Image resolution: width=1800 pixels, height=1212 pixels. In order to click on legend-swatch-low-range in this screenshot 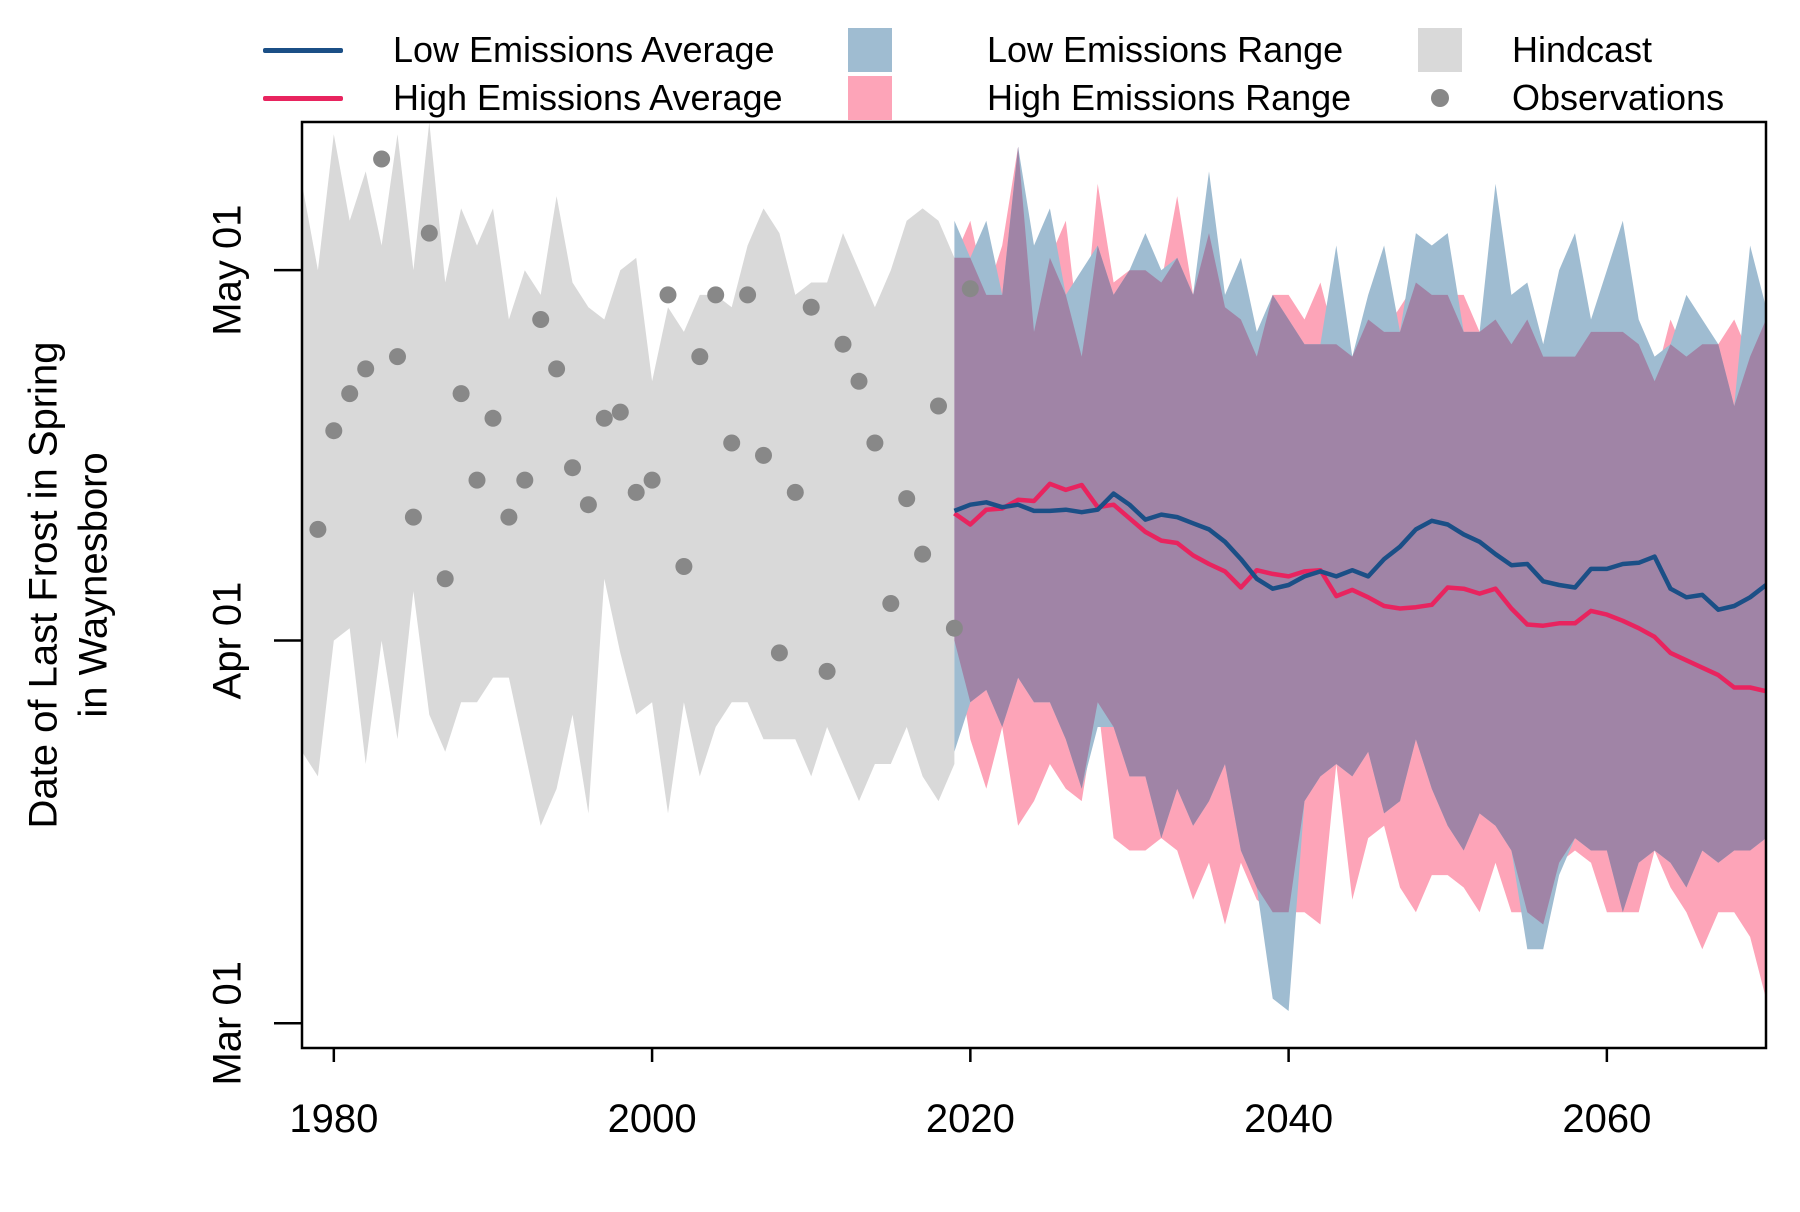, I will do `click(870, 50)`.